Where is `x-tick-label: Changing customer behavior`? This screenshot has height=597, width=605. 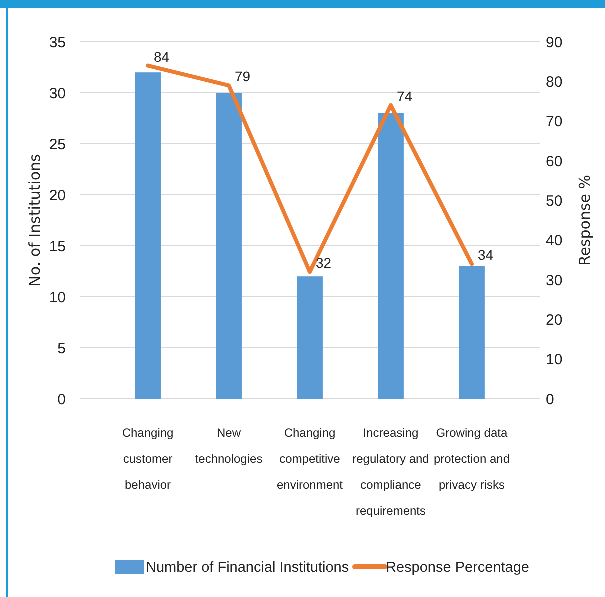 x-tick-label: Changing customer behavior is located at coordinates (148, 459).